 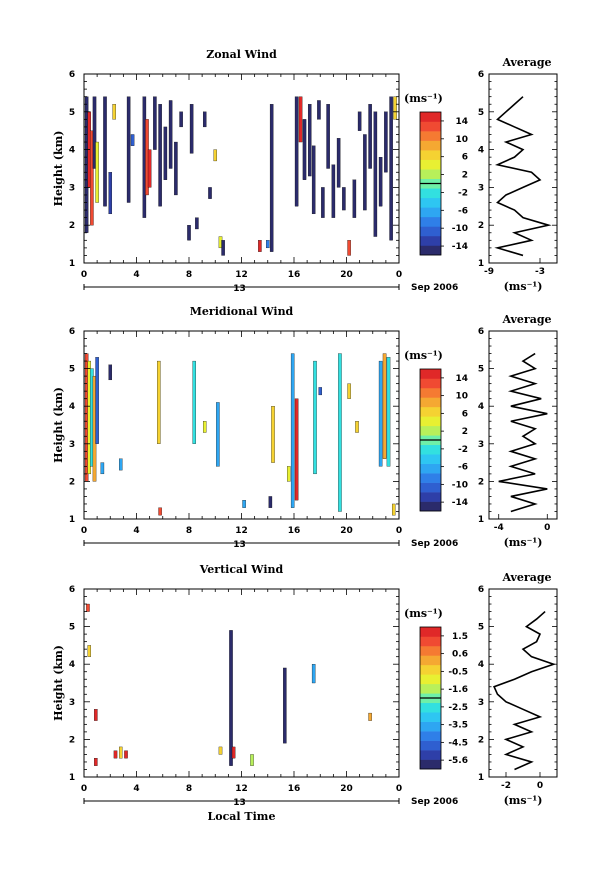 What do you see at coordinates (461, 397) in the screenshot?
I see `colorbar-tick-label: 10` at bounding box center [461, 397].